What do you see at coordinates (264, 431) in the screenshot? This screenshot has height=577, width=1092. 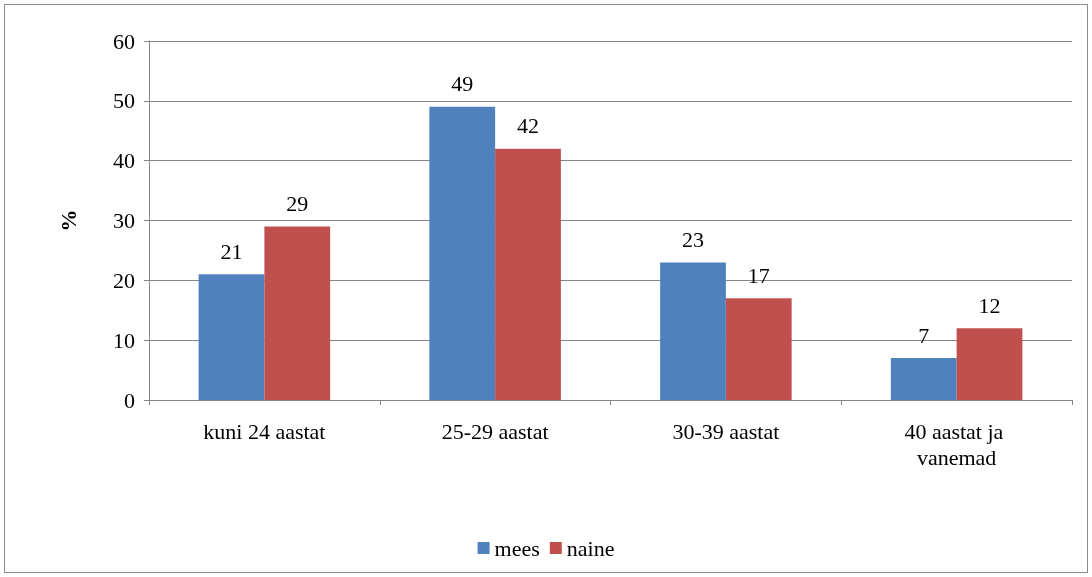 I see `x-tick-label: kuni 24 aastat` at bounding box center [264, 431].